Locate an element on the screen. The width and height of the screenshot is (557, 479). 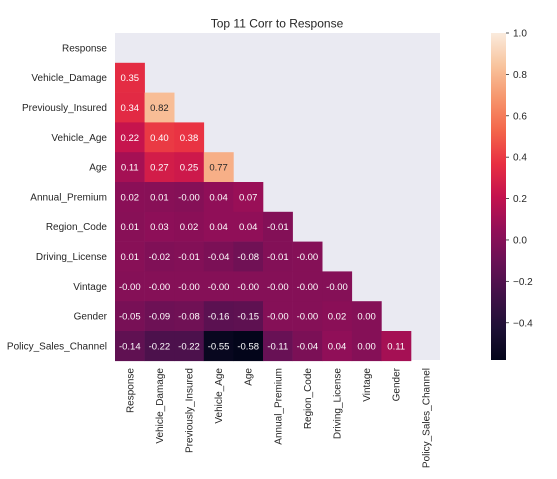
x-tick-label: Previously_Insured is located at coordinates (190, 410).